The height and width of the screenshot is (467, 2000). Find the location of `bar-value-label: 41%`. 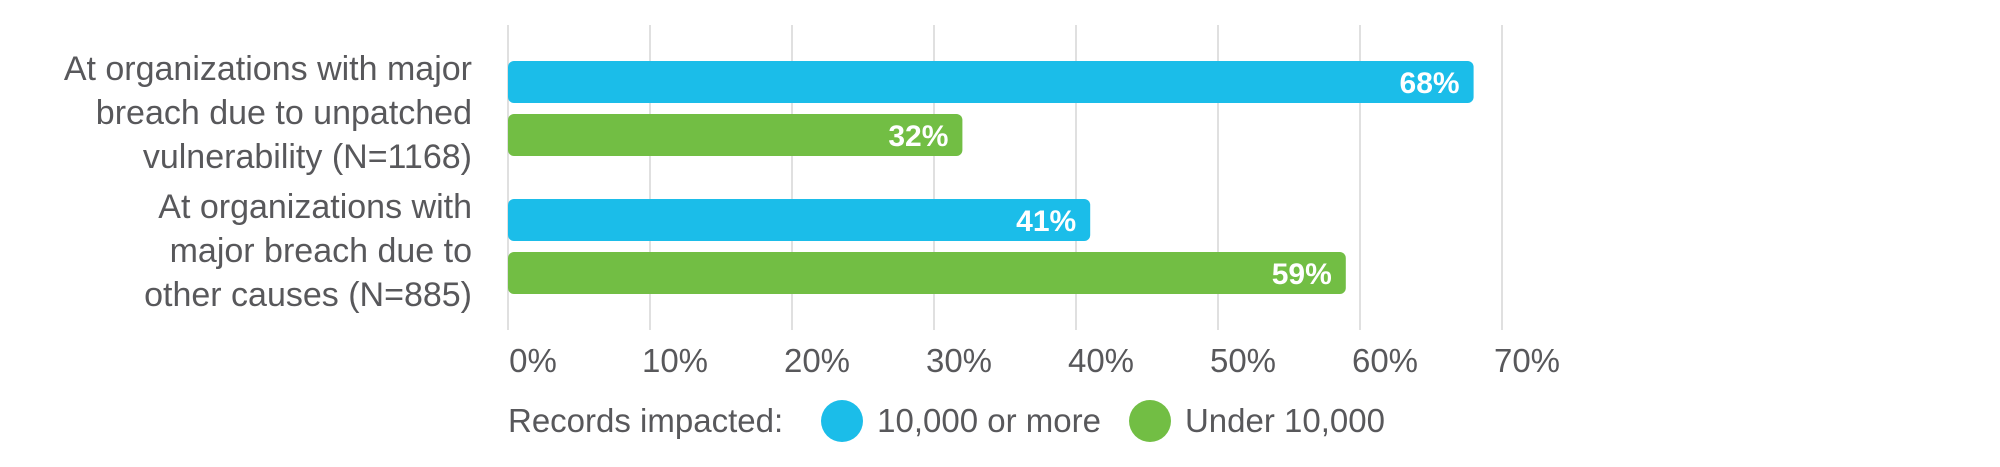

bar-value-label: 41% is located at coordinates (1046, 221).